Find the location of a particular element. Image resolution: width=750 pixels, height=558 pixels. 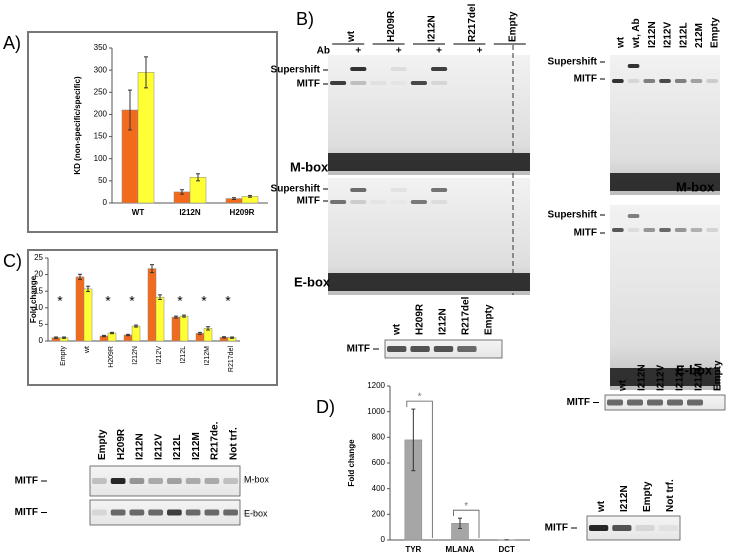

y-tick-label: 250 is located at coordinates (101, 91).